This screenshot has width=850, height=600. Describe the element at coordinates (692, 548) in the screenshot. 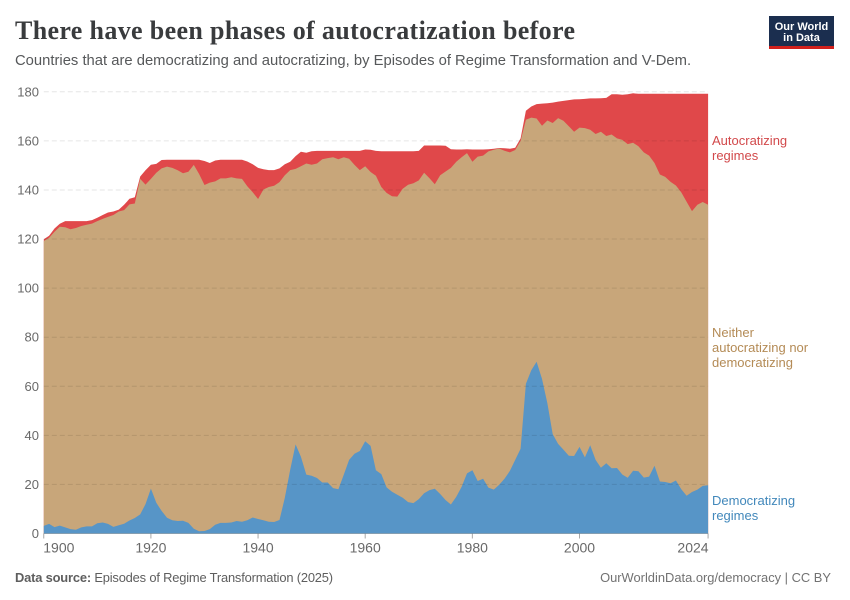

I see `svg-text: 2024` at that location.